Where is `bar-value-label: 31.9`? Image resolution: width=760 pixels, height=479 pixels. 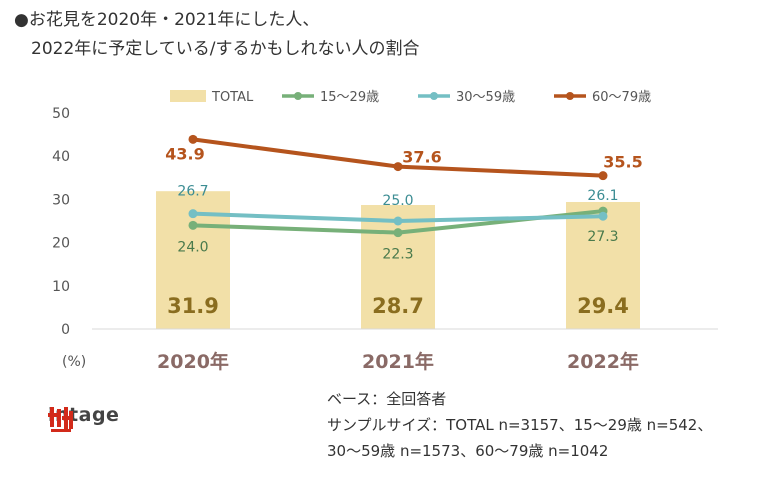
bar-value-label: 31.9 is located at coordinates (193, 306).